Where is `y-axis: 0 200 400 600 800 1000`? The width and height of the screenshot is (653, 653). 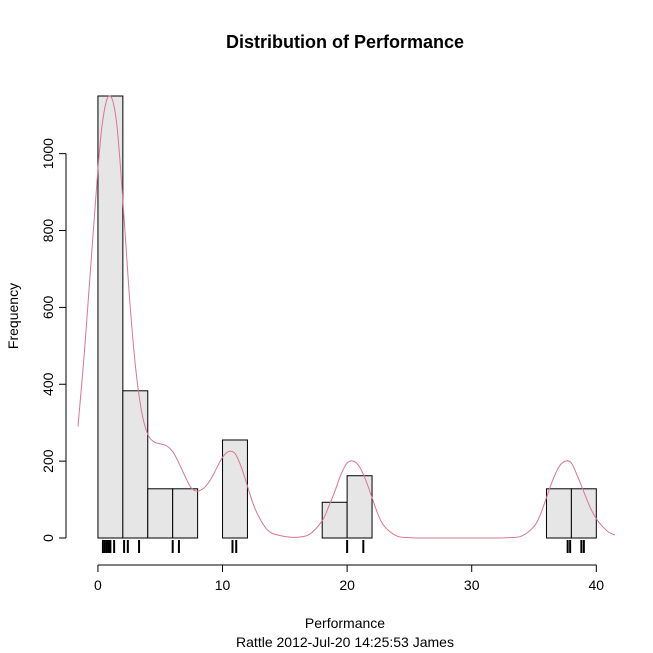 y-axis: 0 200 400 600 800 1000 is located at coordinates (53, 340).